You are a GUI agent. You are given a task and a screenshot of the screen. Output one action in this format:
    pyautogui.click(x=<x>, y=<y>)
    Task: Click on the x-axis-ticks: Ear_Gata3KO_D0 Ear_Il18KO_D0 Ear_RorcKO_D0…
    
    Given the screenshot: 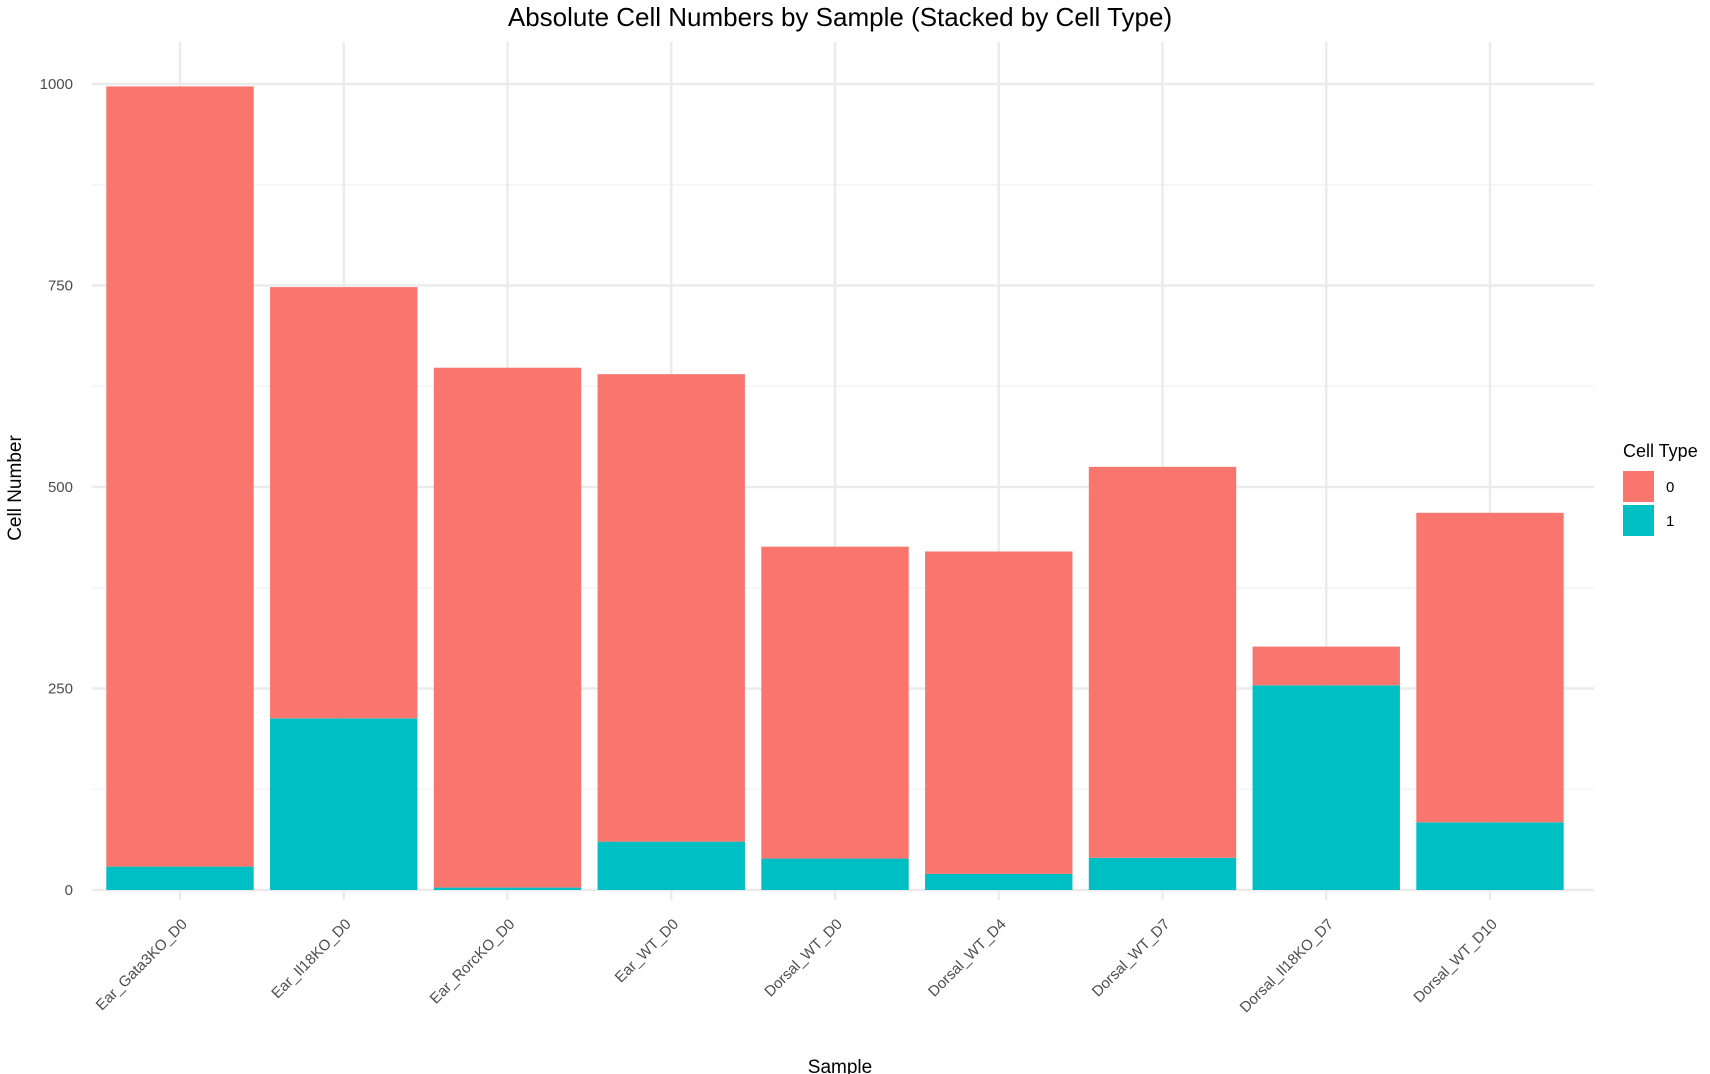 What is the action you would take?
    pyautogui.click(x=797, y=966)
    